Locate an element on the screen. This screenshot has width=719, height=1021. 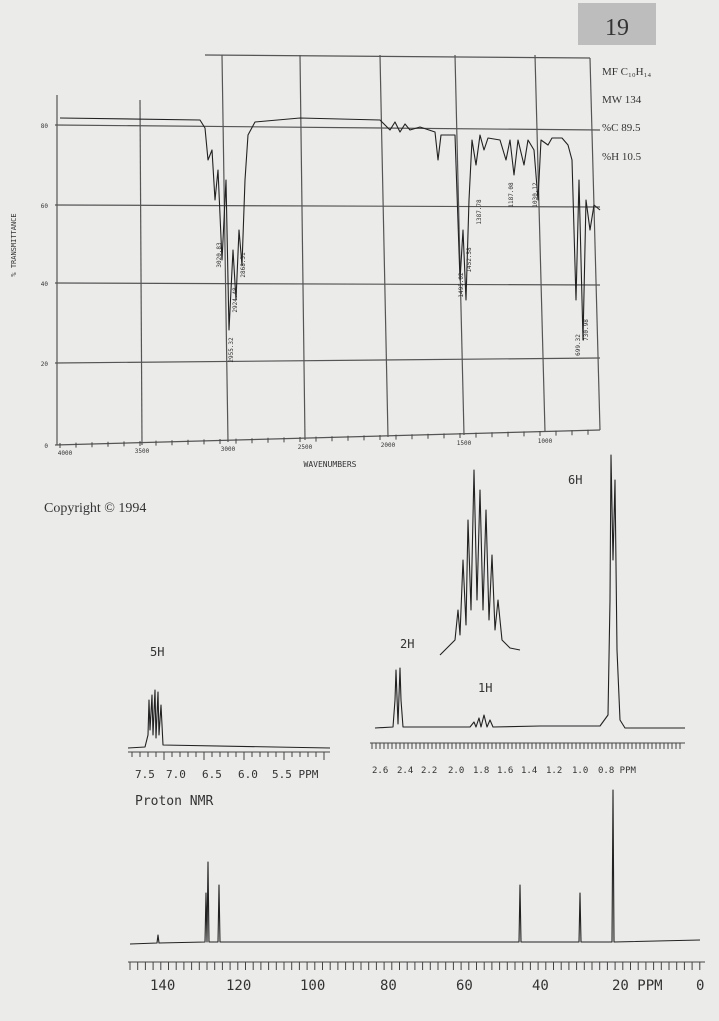
proton-spectrum-aliphatic is located at coordinates (529, 591).